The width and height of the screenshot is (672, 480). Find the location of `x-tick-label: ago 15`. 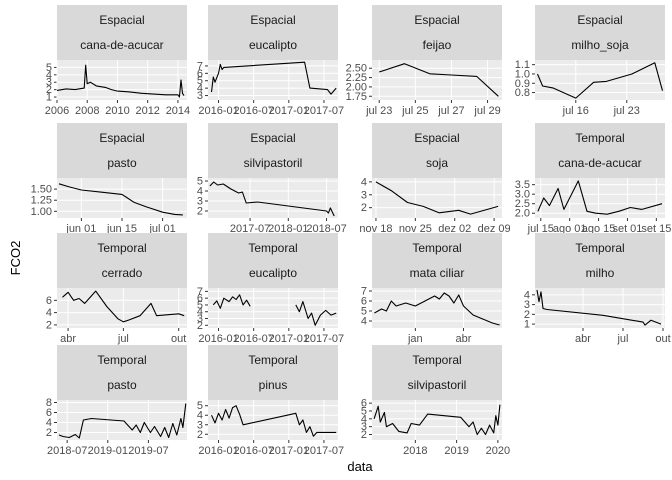

x-tick-label: ago 15 is located at coordinates (599, 229).